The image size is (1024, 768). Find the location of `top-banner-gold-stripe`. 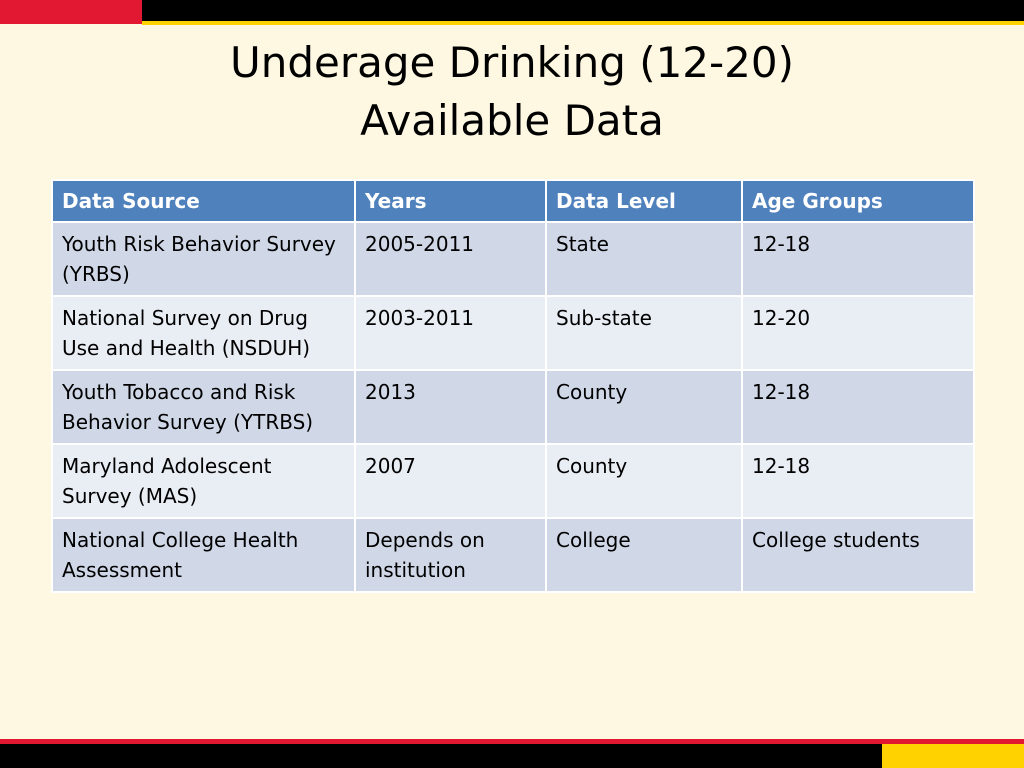

top-banner-gold-stripe is located at coordinates (583, 23).